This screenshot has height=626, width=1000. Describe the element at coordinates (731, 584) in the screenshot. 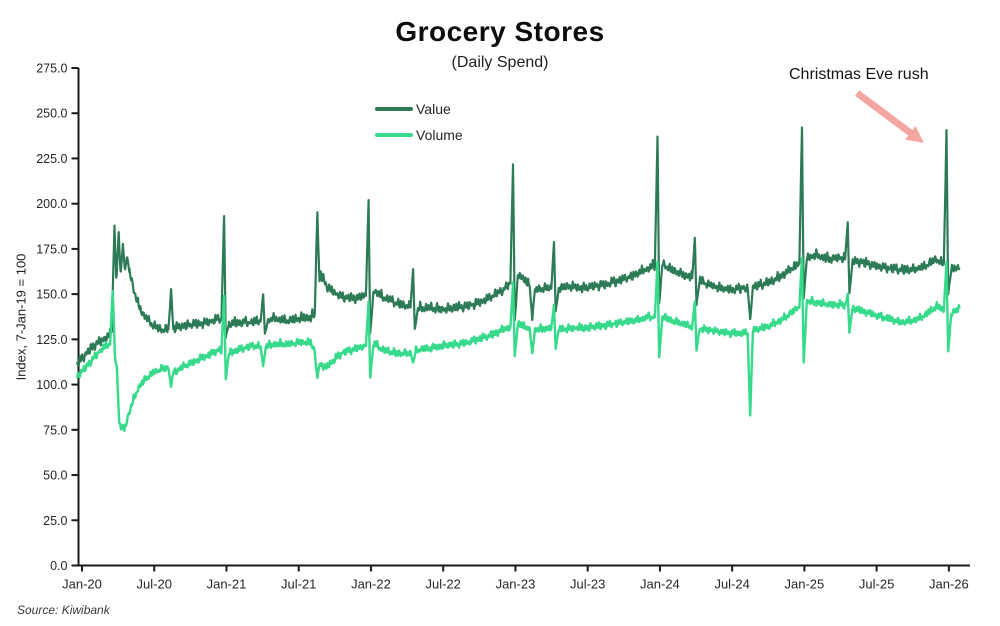

I see `x-tick-label: Jul-24` at that location.